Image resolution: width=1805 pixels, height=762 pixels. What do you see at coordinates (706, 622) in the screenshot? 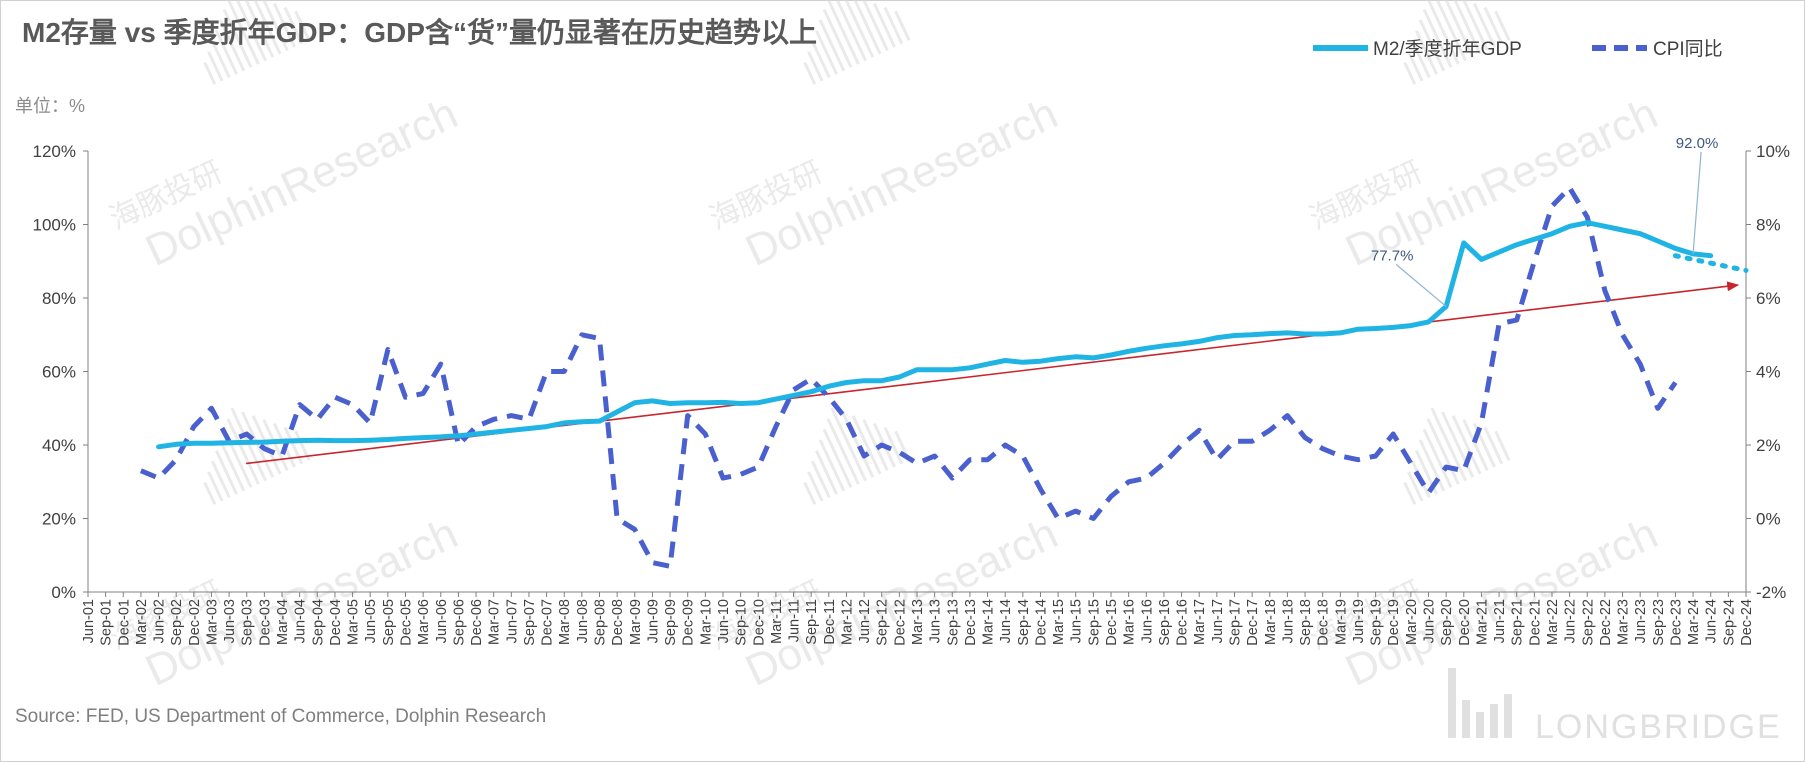
I see `x-tick-label: Mar-10` at bounding box center [706, 622].